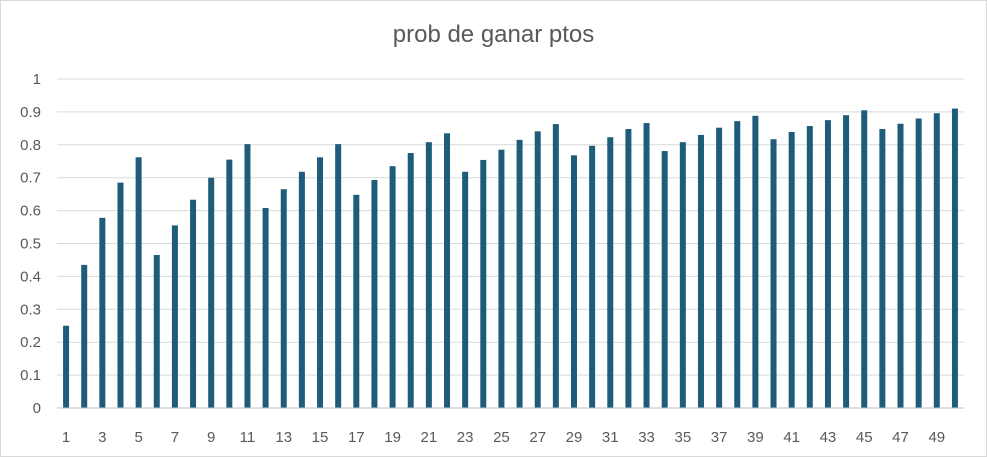 Image resolution: width=987 pixels, height=457 pixels. I want to click on x-tick-label: 5, so click(138, 437).